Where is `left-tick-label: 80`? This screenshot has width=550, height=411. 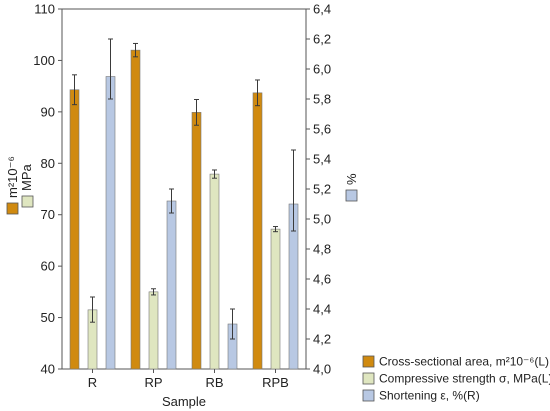
left-tick-label: 80 is located at coordinates (48, 163).